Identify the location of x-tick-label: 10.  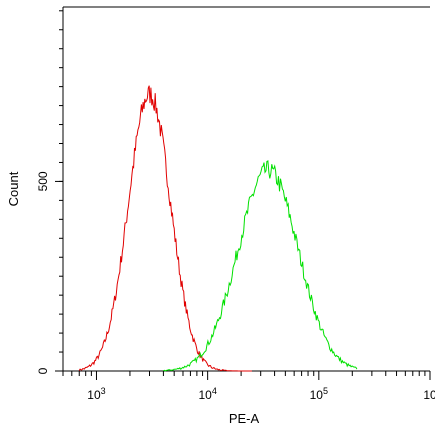
(429, 395).